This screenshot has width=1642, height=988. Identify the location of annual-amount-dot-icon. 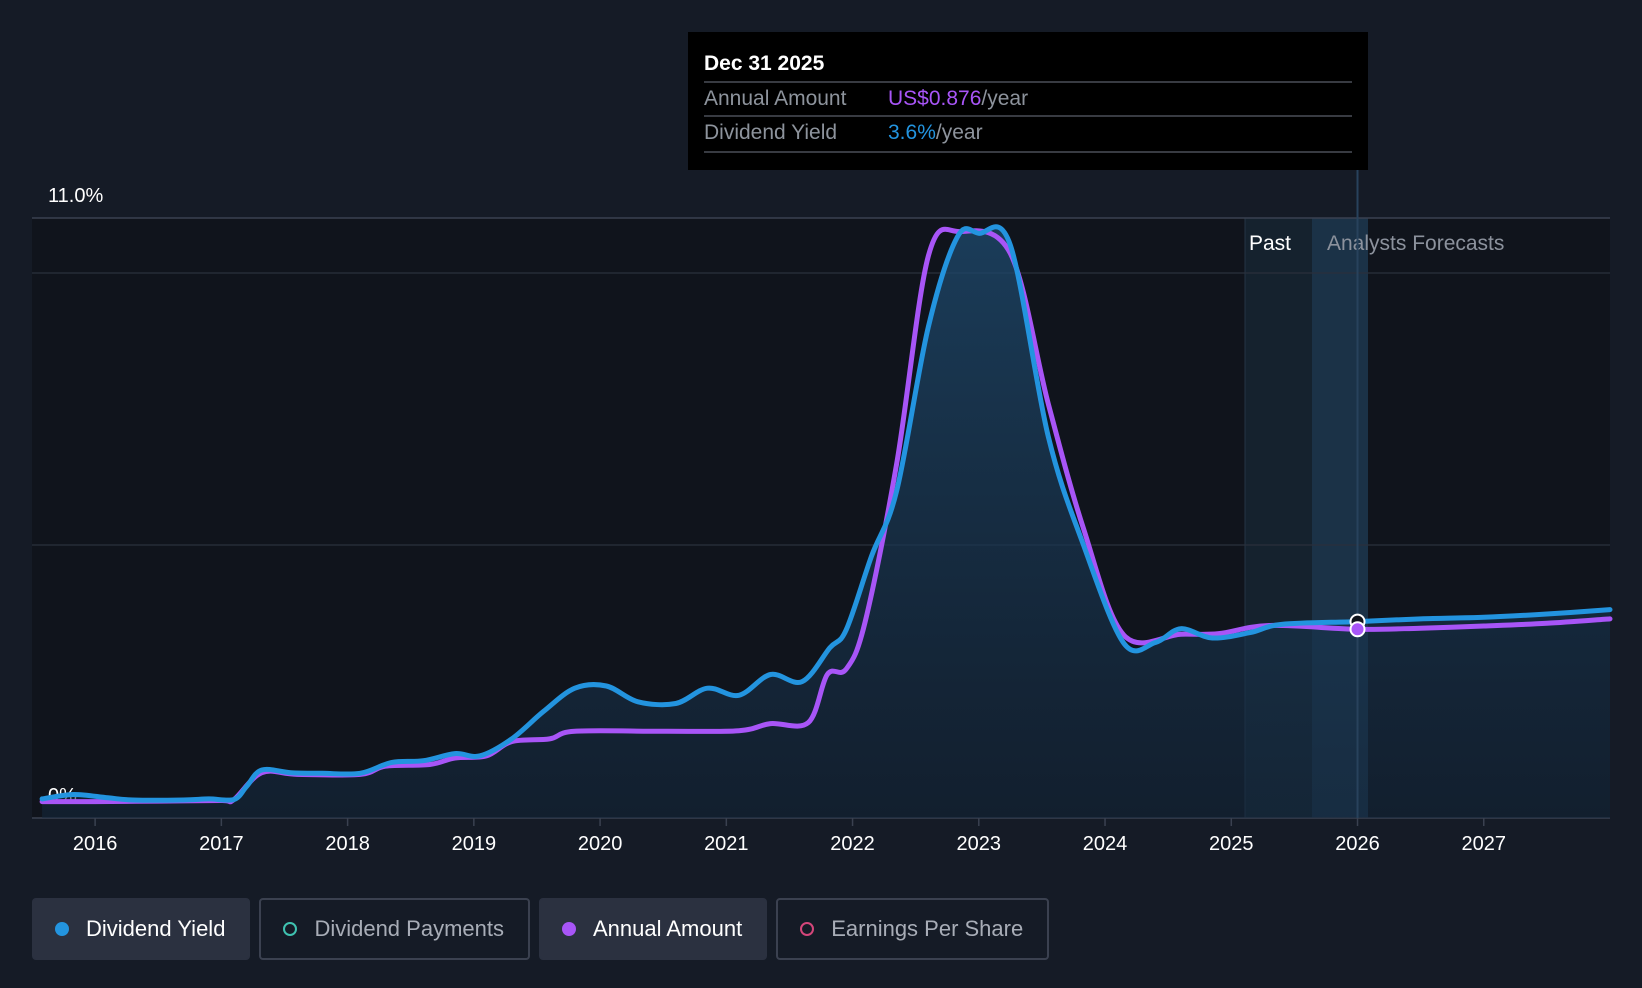
(568, 929).